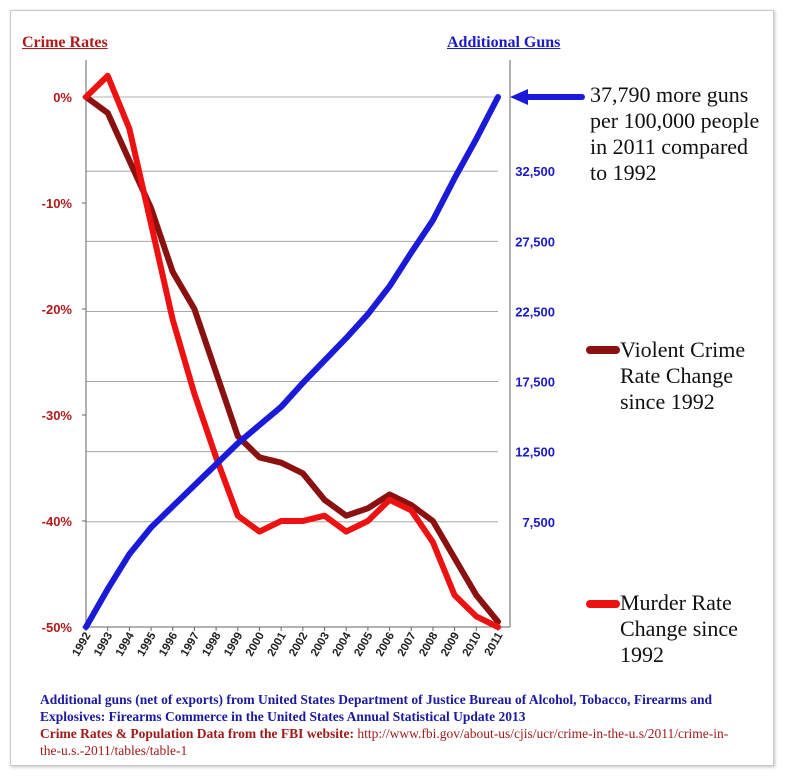 This screenshot has height=777, width=785. What do you see at coordinates (57, 627) in the screenshot?
I see `left-axis-tick-label: -50%` at bounding box center [57, 627].